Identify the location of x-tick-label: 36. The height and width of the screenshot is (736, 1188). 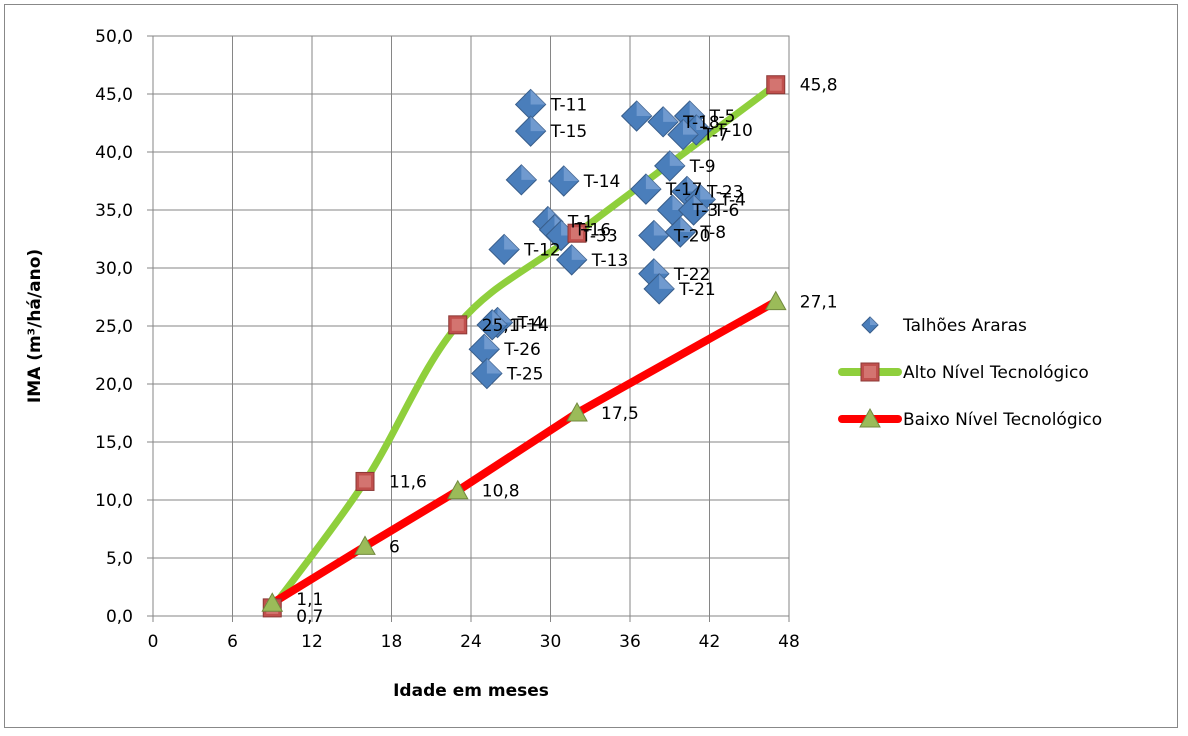
(630, 642).